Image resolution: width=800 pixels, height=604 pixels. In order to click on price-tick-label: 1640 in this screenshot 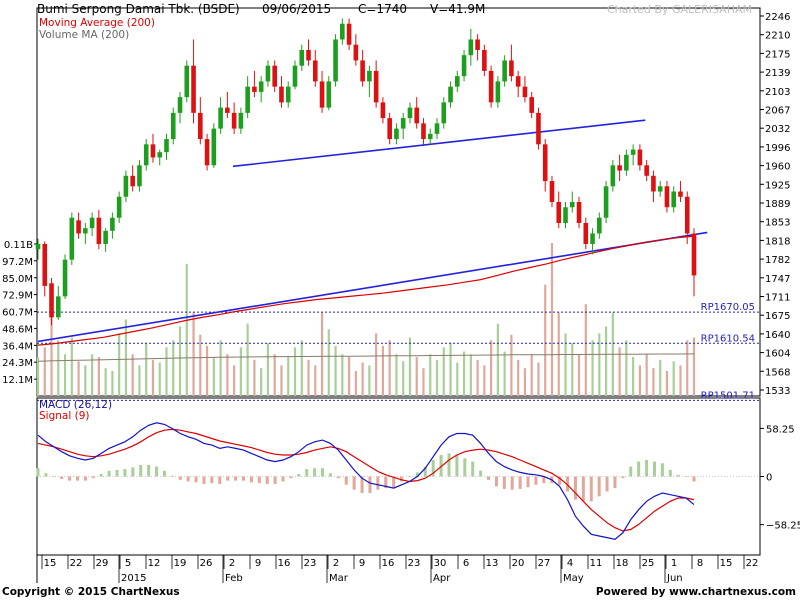, I will do `click(777, 335)`.